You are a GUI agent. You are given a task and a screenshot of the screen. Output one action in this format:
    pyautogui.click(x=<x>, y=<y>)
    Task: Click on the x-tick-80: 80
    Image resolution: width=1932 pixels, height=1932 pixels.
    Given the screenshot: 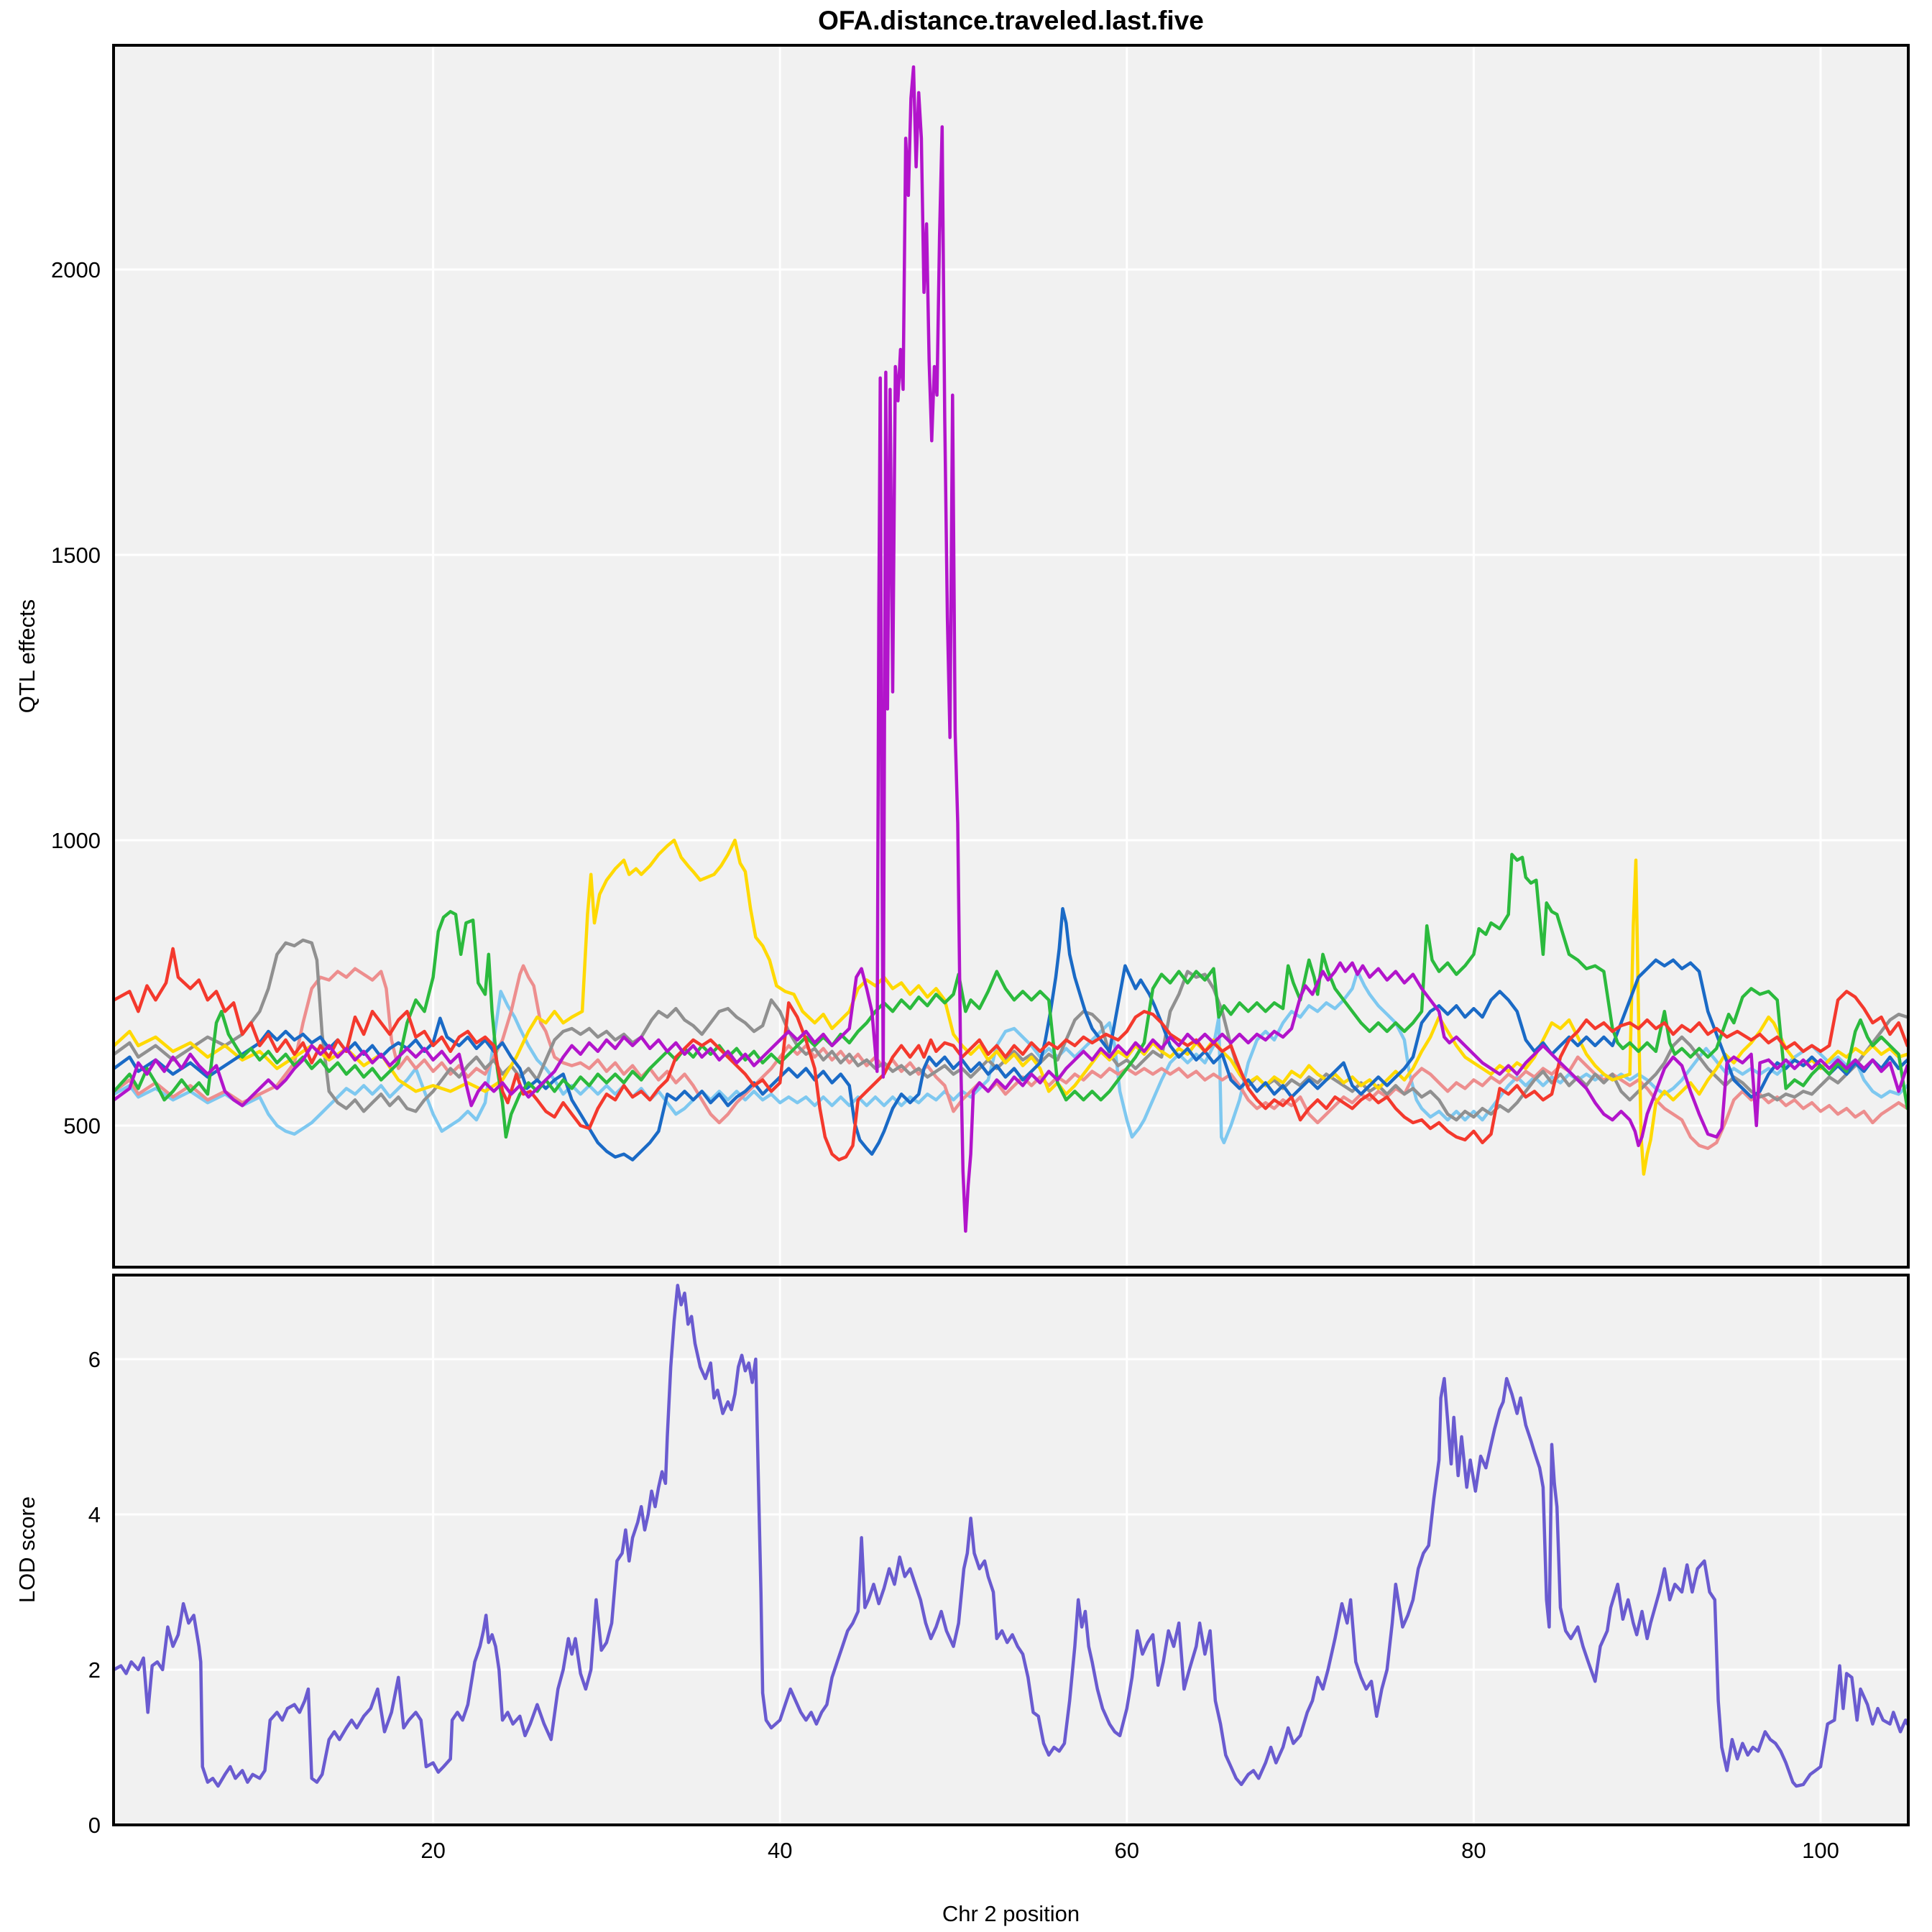 What is the action you would take?
    pyautogui.click(x=1473, y=1850)
    